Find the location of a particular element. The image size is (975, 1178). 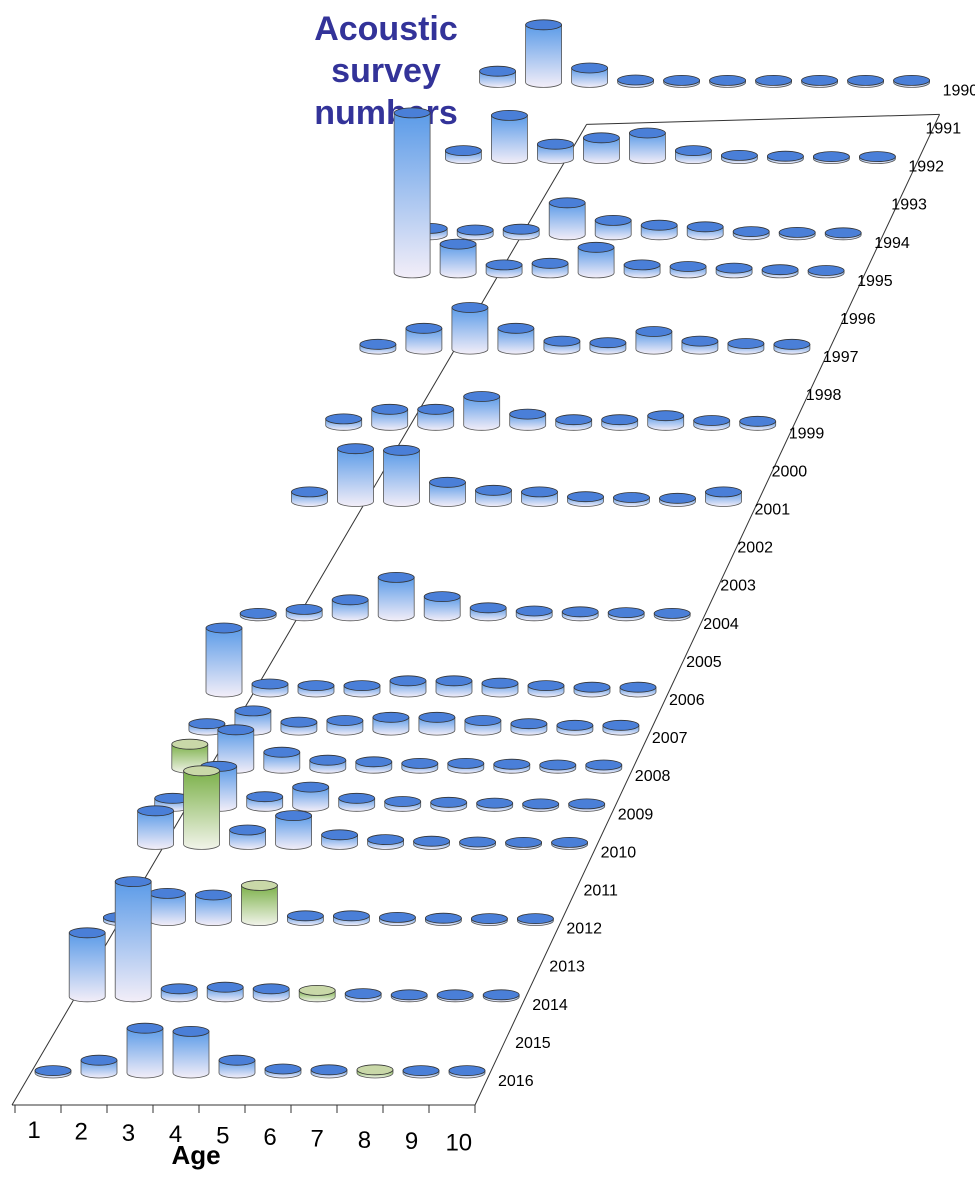

year-label: 2008 is located at coordinates (653, 776).